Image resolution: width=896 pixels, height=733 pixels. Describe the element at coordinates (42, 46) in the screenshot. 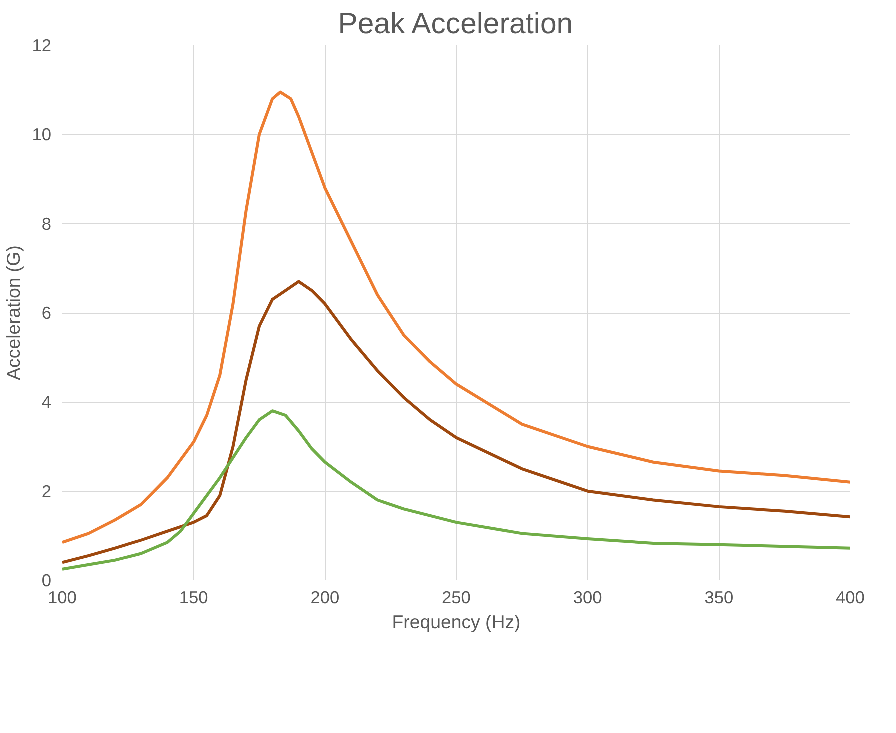

I see `y-tick-label: 12` at that location.